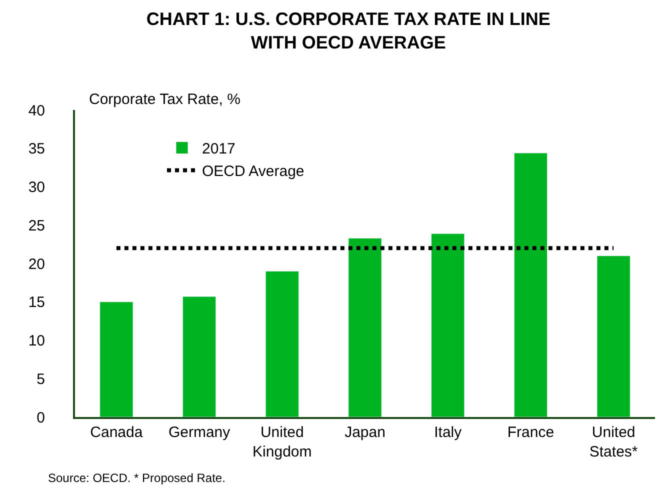 Image resolution: width=670 pixels, height=497 pixels. Describe the element at coordinates (36, 149) in the screenshot. I see `y-tick-label: 35` at that location.